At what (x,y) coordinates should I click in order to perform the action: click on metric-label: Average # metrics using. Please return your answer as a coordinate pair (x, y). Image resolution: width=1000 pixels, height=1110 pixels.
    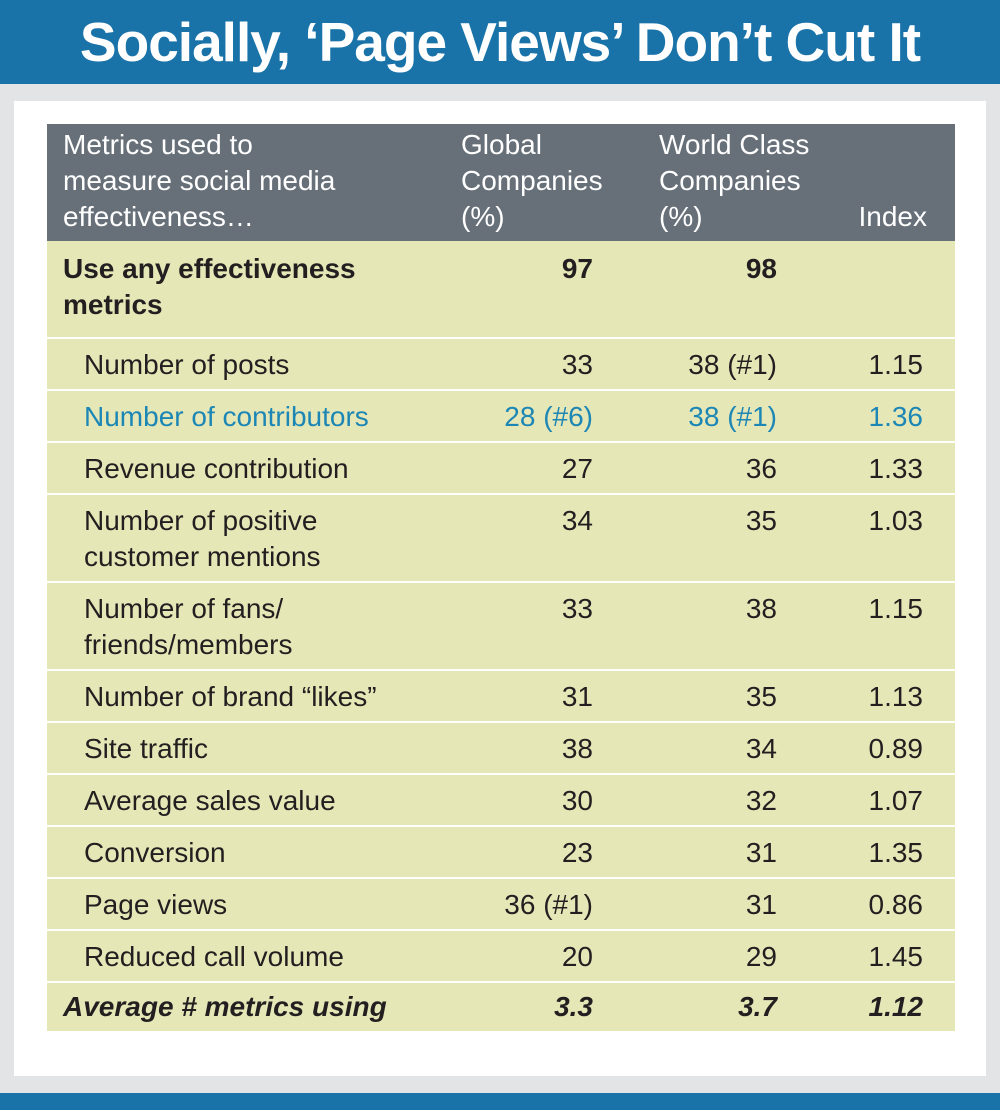
    Looking at the image, I should click on (246, 1006).